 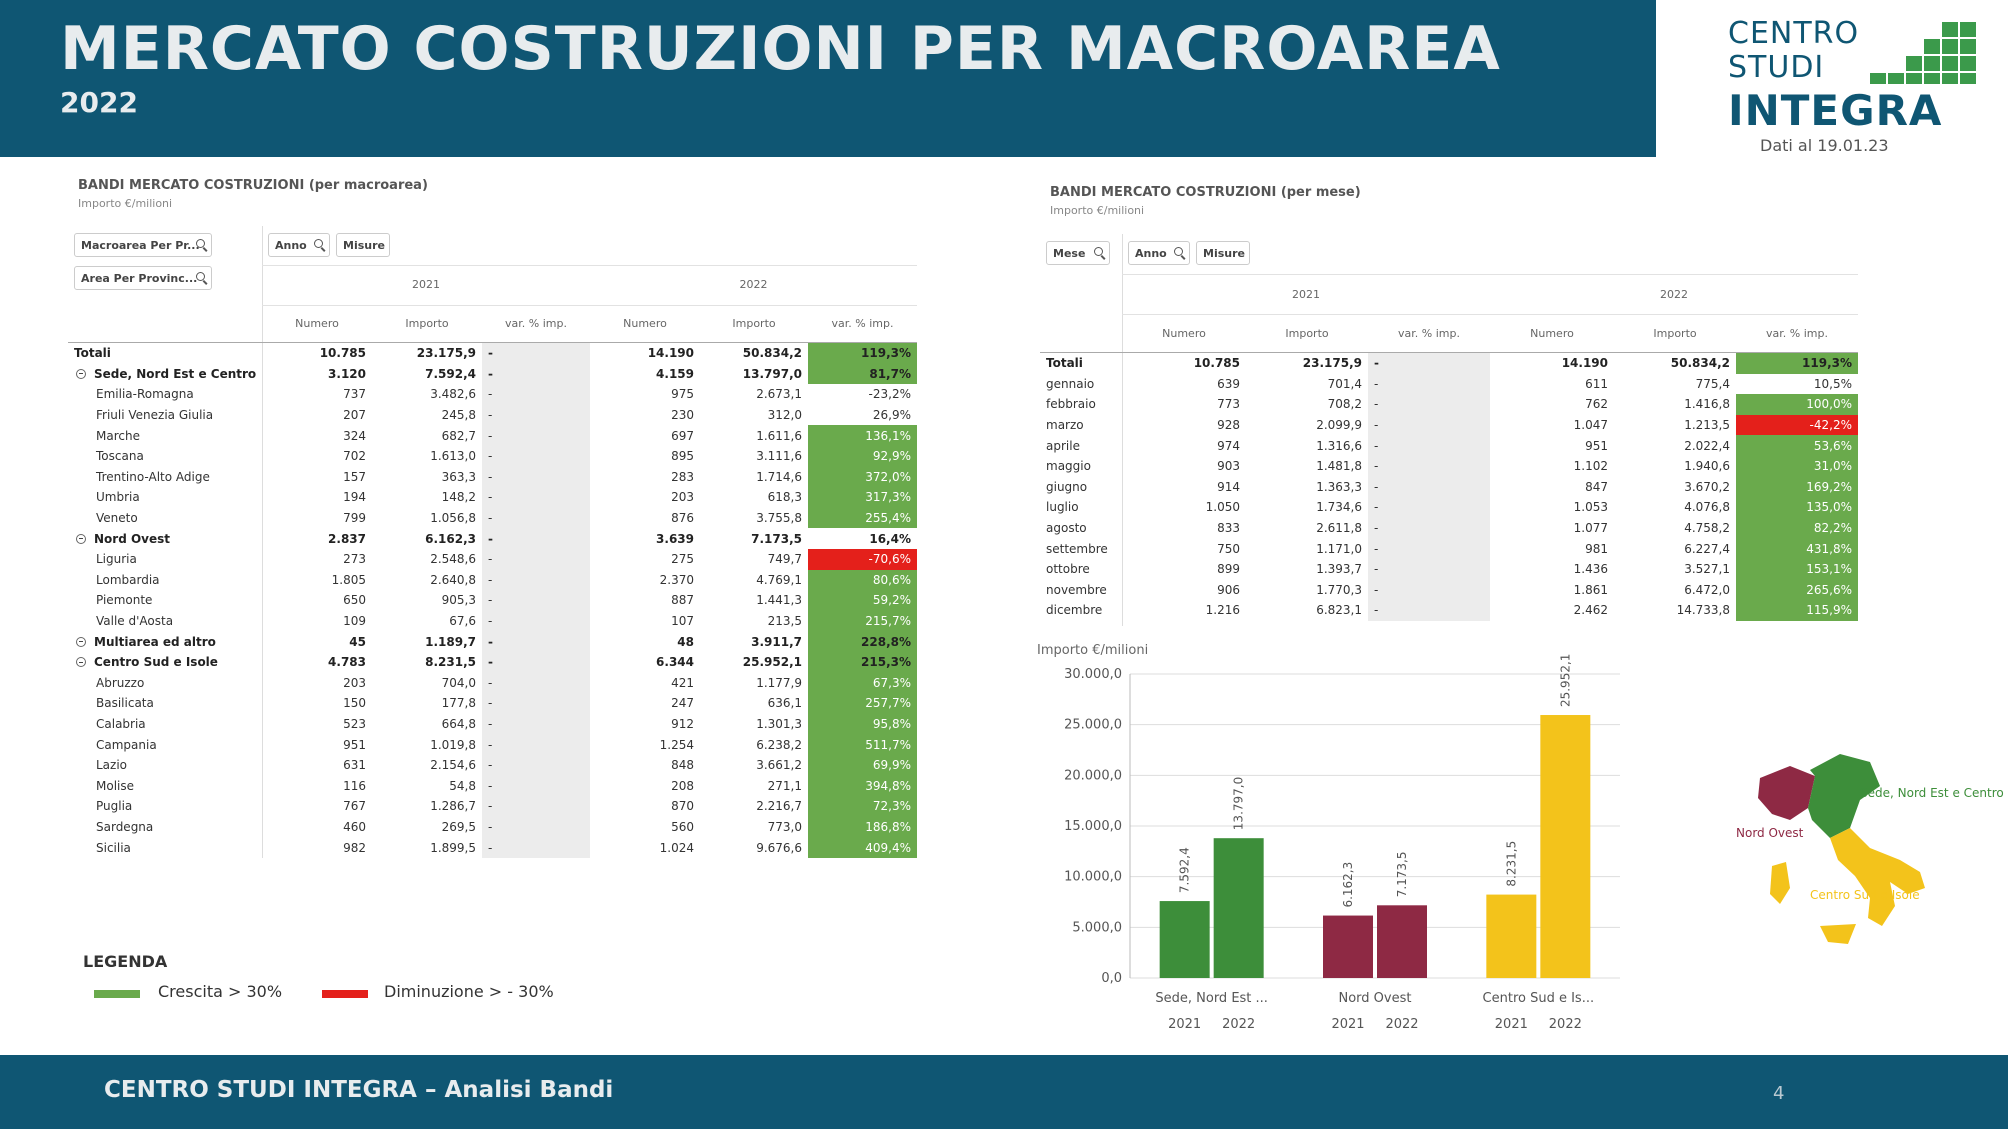 What do you see at coordinates (453, 518) in the screenshot?
I see `cell-importo-2021: 1.056,8` at bounding box center [453, 518].